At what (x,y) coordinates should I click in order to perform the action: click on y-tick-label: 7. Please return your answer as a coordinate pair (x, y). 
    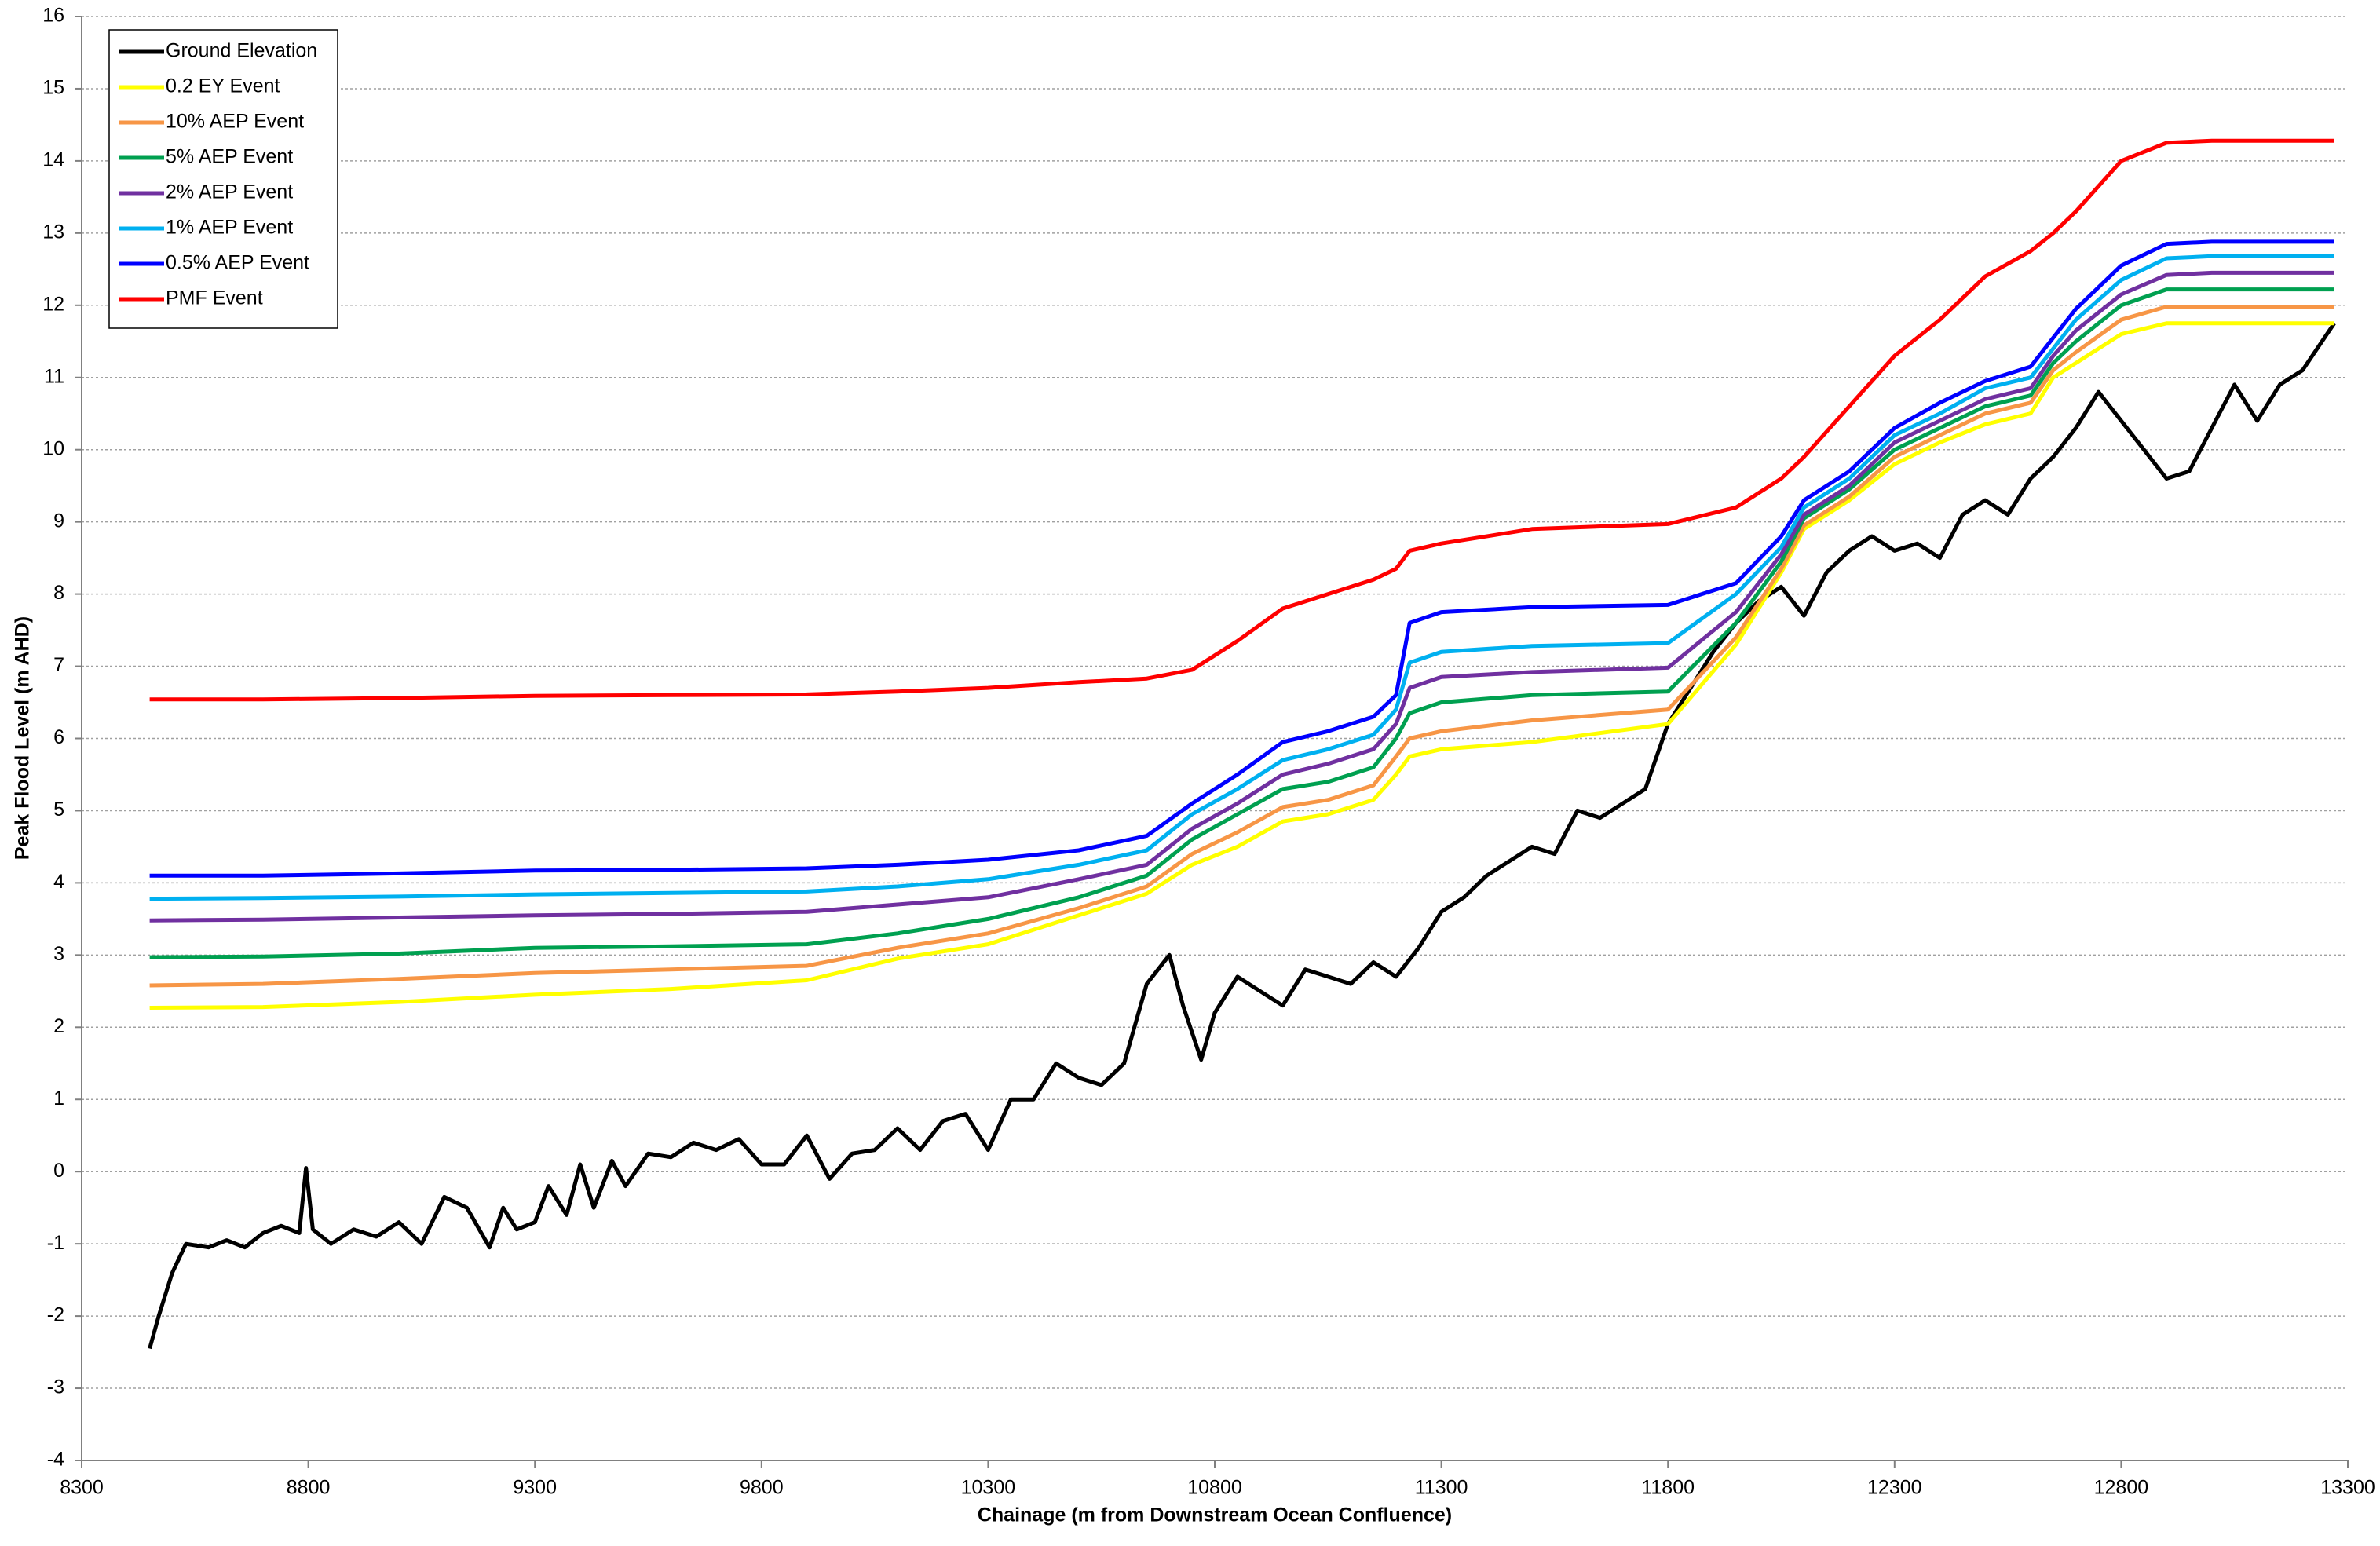
    Looking at the image, I should click on (58, 665).